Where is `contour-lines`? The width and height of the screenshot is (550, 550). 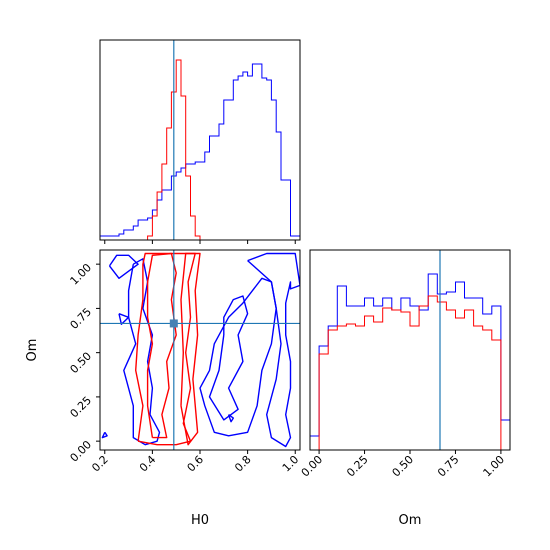 contour-lines is located at coordinates (200, 350).